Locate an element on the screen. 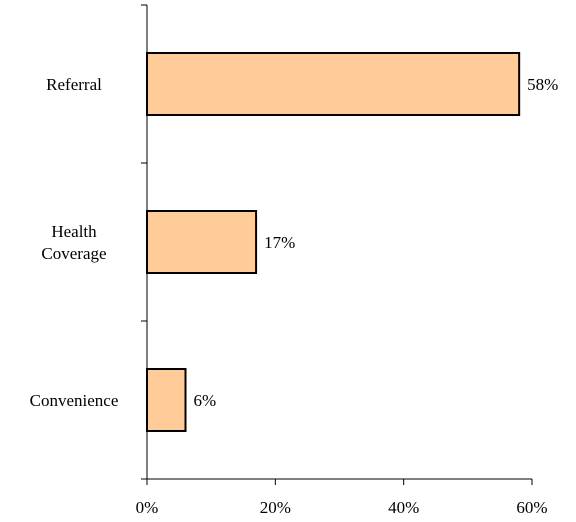 This screenshot has height=522, width=576. data-label: 58% is located at coordinates (542, 84).